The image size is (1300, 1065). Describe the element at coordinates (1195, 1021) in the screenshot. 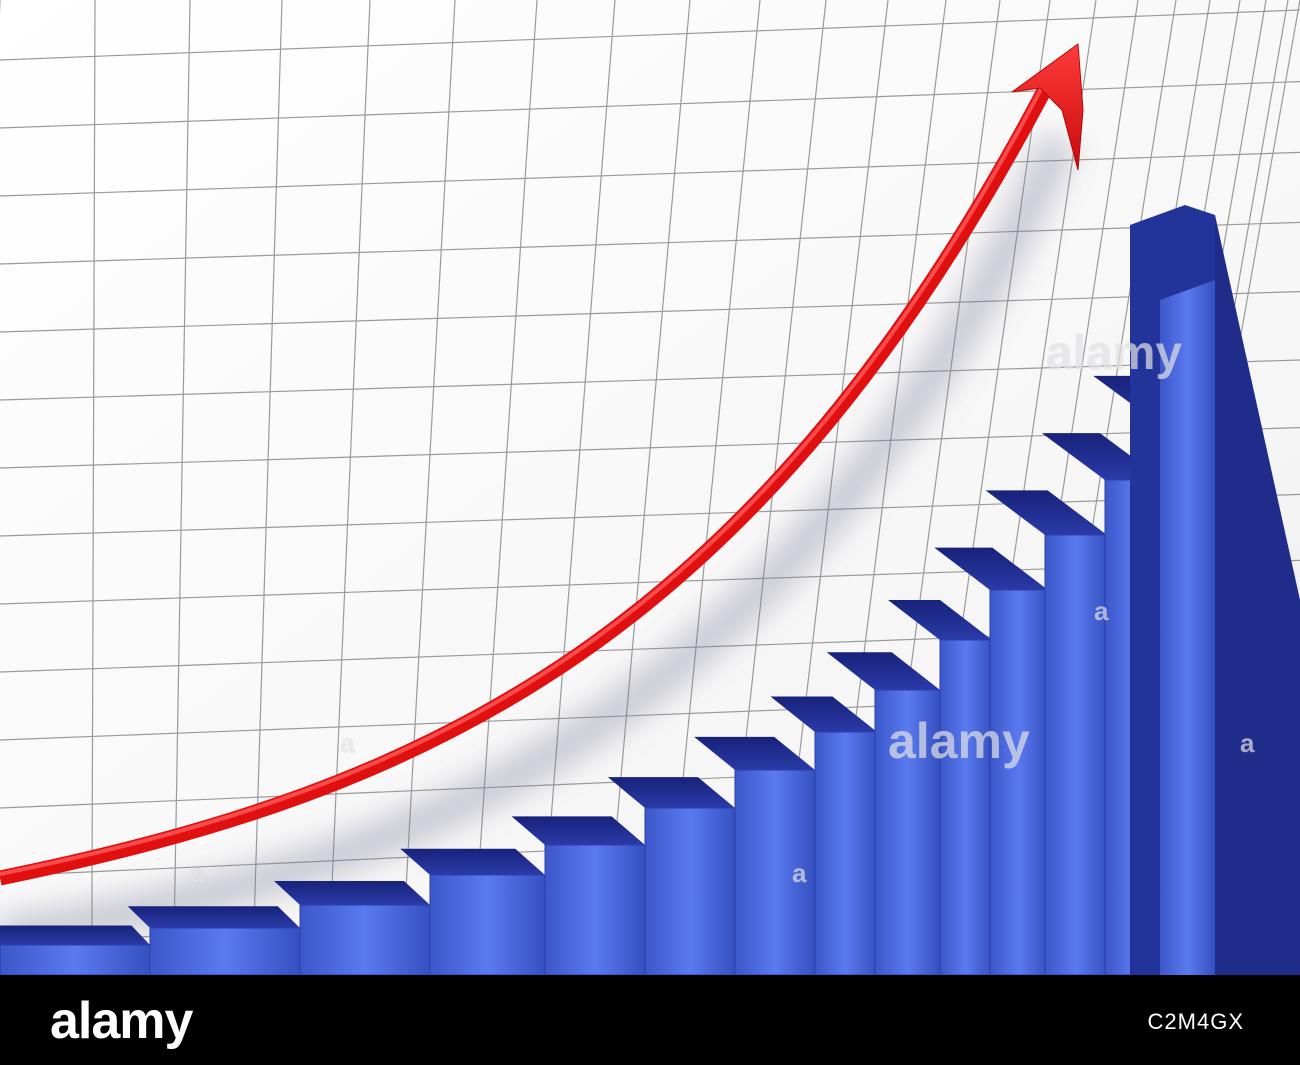

I see `footer-image-id: C2M4GX` at that location.